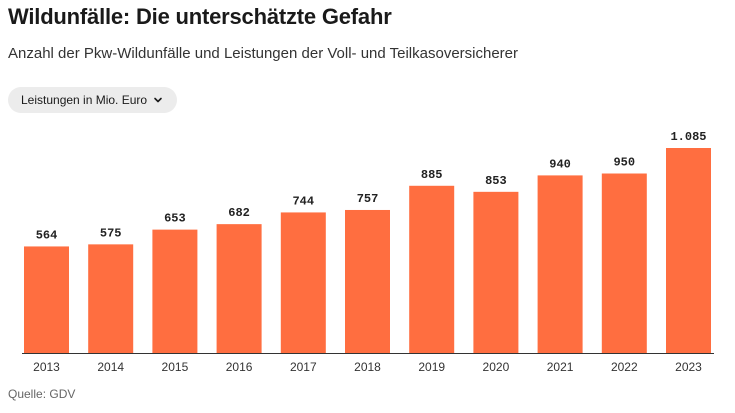  I want to click on x-tick-label: 2022, so click(624, 367).